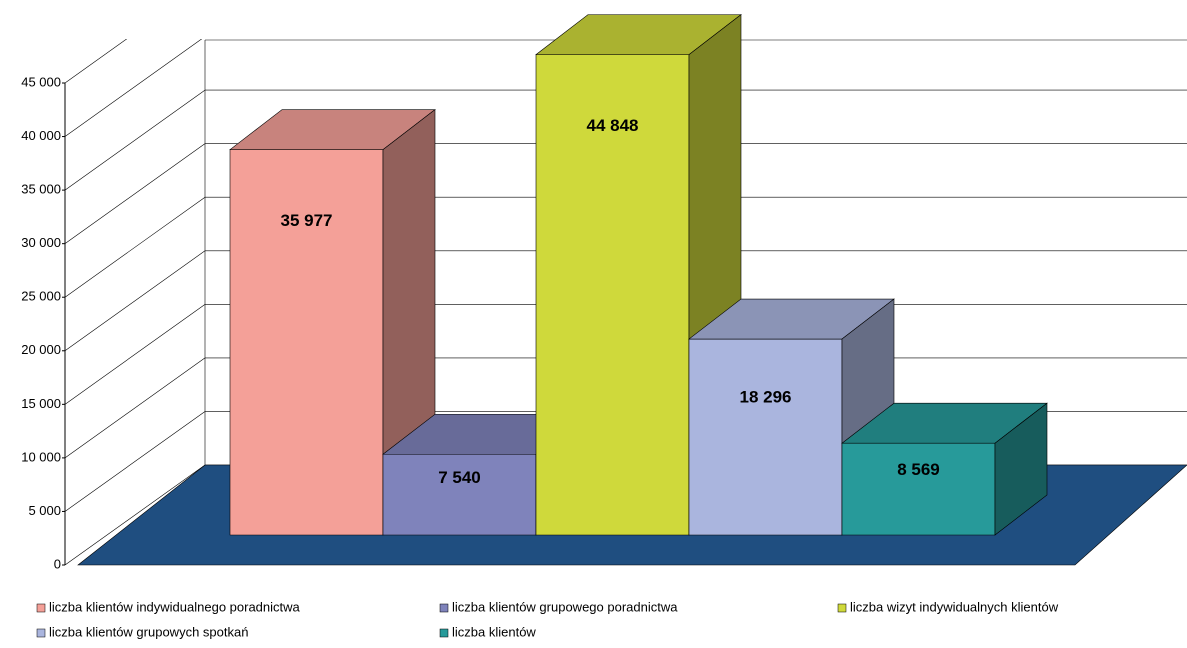  Describe the element at coordinates (41, 242) in the screenshot. I see `y-tick-label: 30 000` at that location.